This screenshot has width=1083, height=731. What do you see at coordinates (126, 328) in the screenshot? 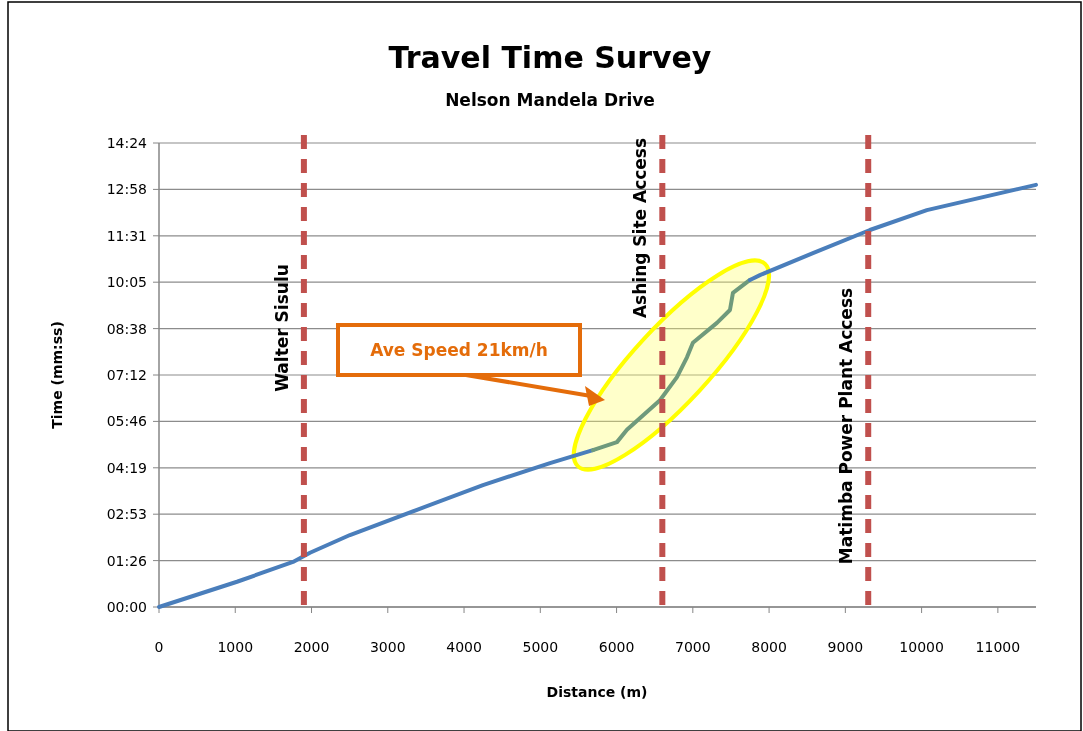
I see `y-tick-label: 08:38` at bounding box center [126, 328].